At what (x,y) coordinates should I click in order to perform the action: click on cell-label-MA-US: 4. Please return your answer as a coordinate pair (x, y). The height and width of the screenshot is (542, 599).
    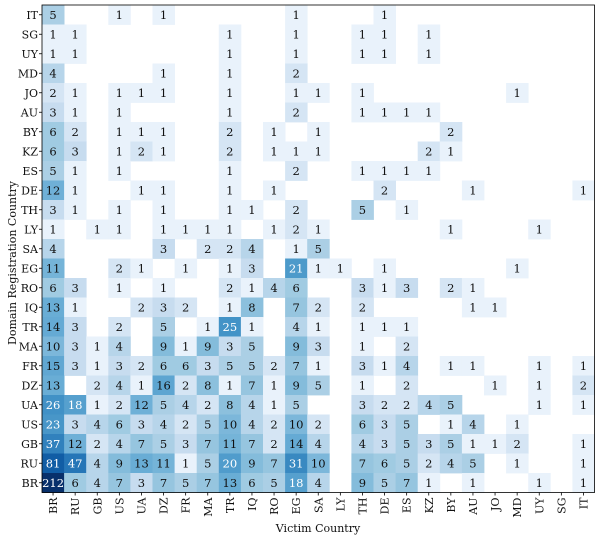
    Looking at the image, I should click on (119, 346).